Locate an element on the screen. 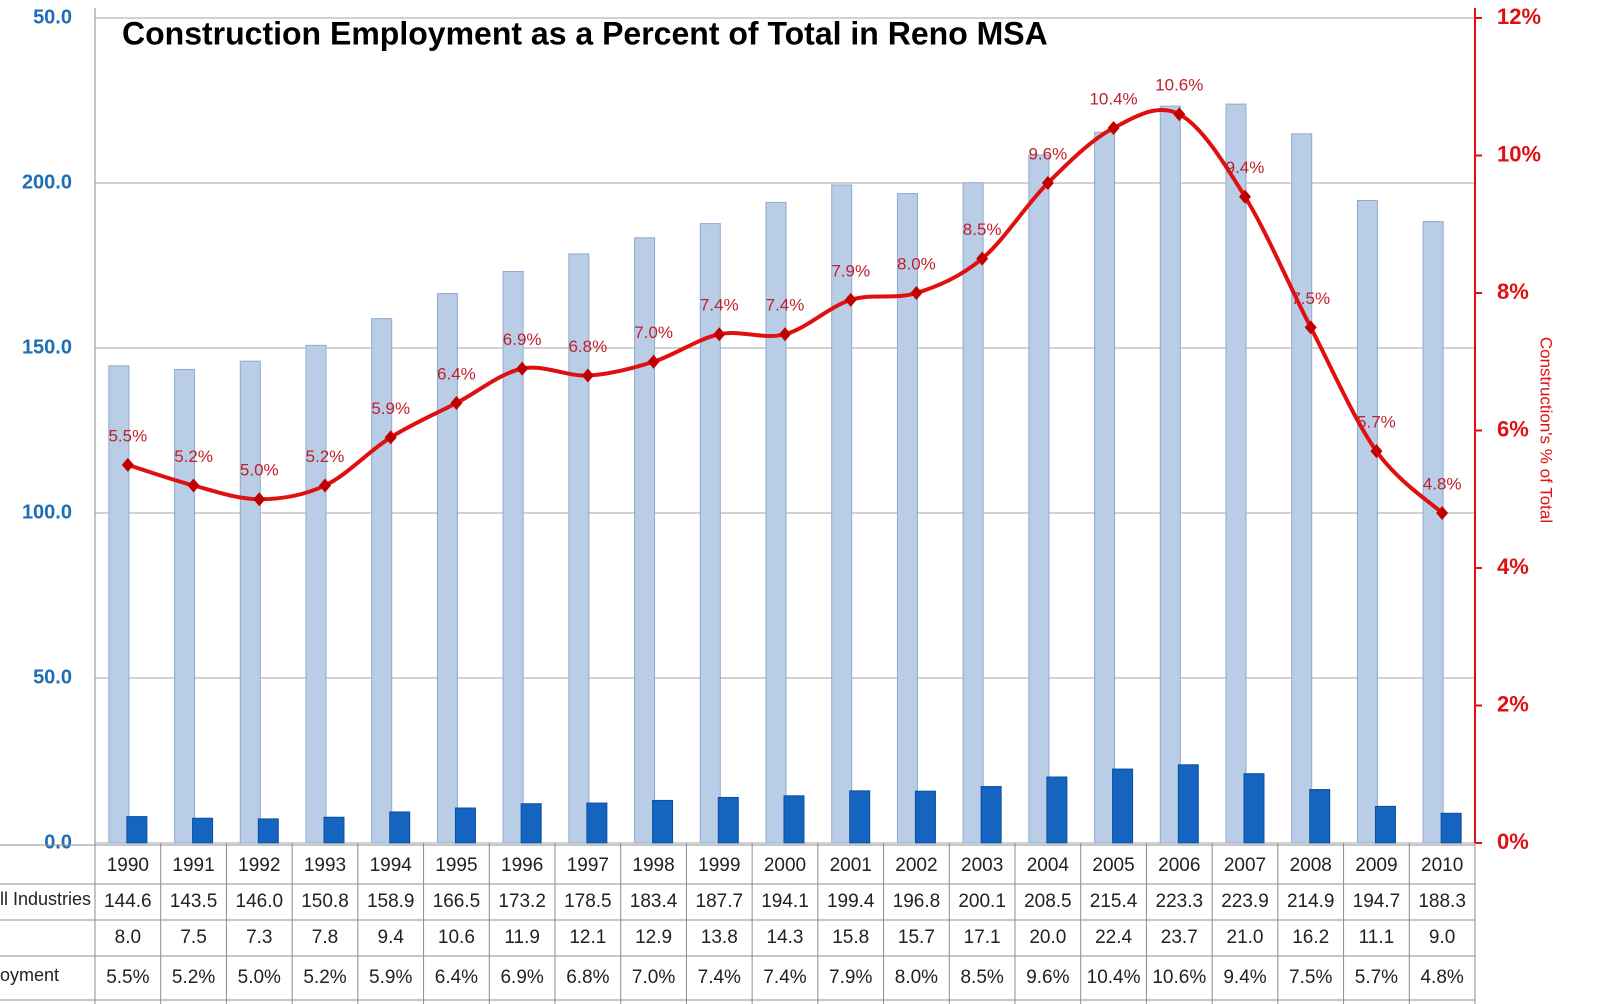  x-tick-label: 1992 is located at coordinates (259, 865).